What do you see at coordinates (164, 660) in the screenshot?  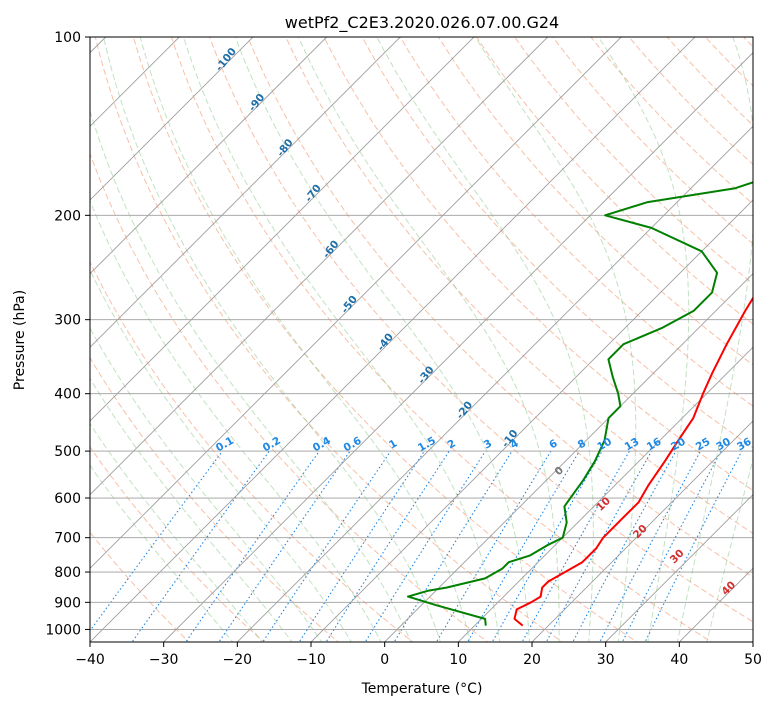 I see `x-tick-label: −30` at bounding box center [164, 660].